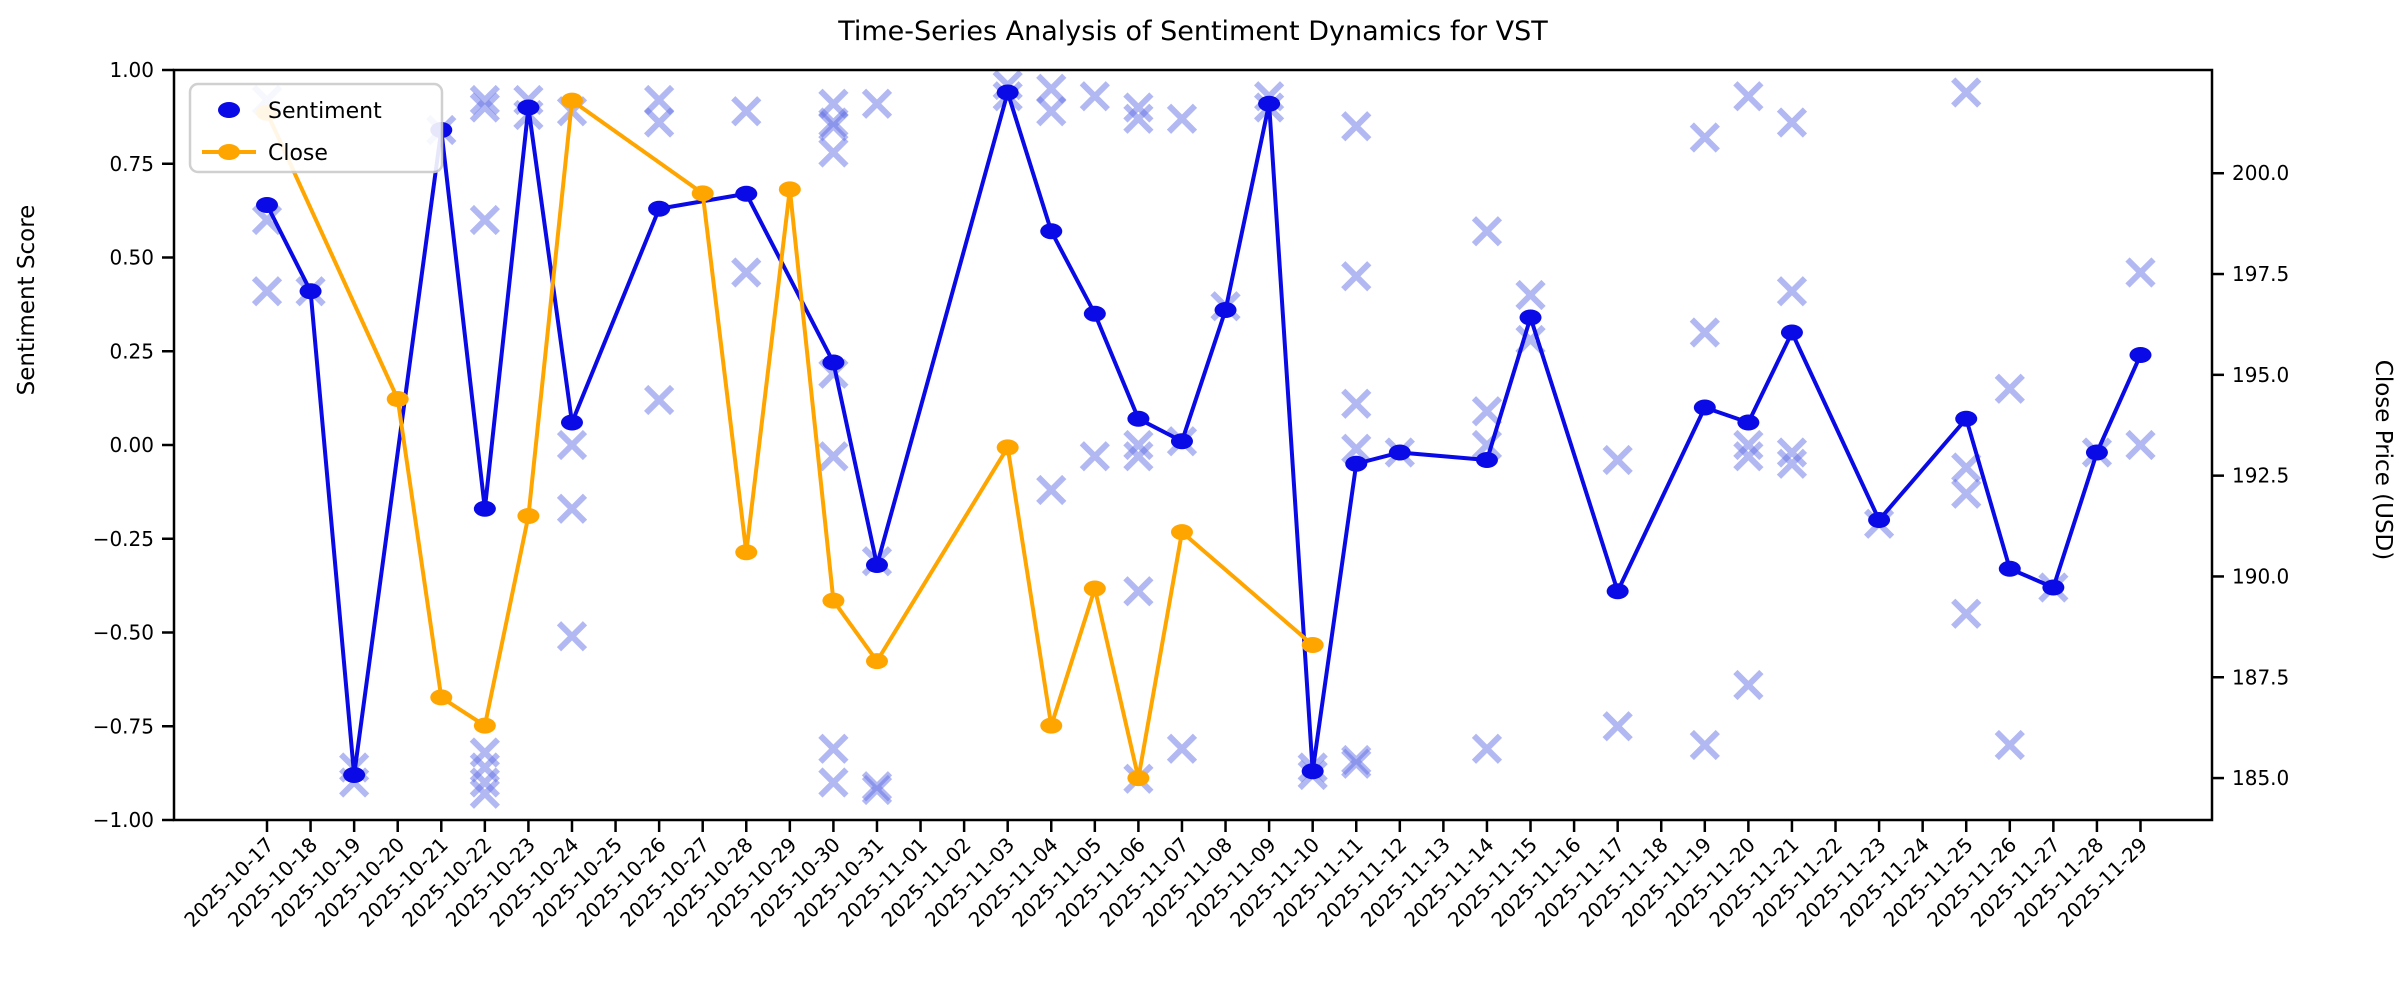 This screenshot has height=1000, width=2400. What do you see at coordinates (325, 111) in the screenshot?
I see `legend-label: Sentiment` at bounding box center [325, 111].